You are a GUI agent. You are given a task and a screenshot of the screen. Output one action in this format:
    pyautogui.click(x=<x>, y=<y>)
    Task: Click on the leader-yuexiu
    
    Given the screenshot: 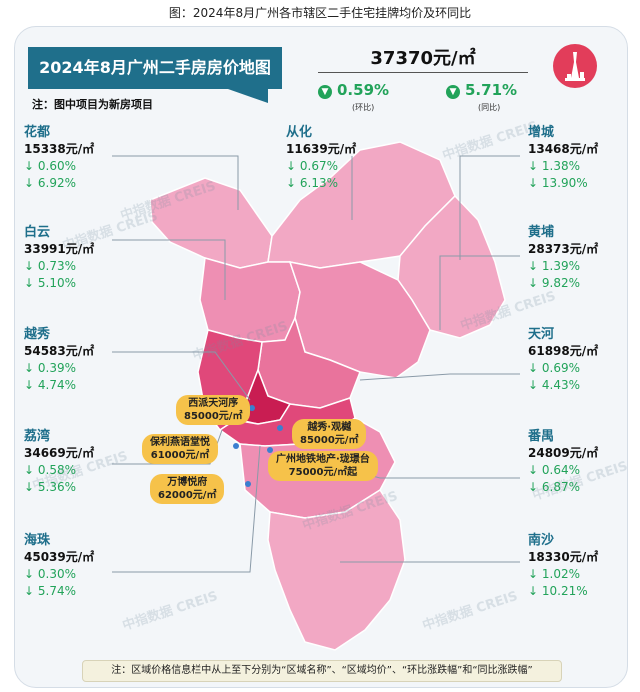 What is the action you would take?
    pyautogui.click(x=181, y=376)
    